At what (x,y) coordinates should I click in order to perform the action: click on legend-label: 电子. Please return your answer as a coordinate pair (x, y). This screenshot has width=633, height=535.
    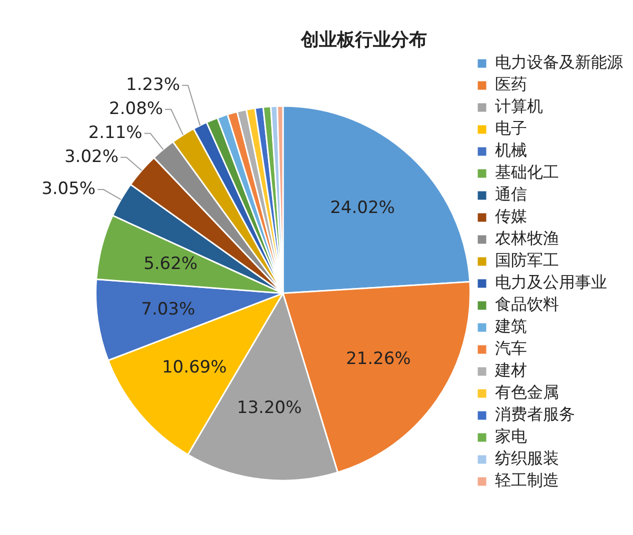
    Looking at the image, I should click on (511, 128).